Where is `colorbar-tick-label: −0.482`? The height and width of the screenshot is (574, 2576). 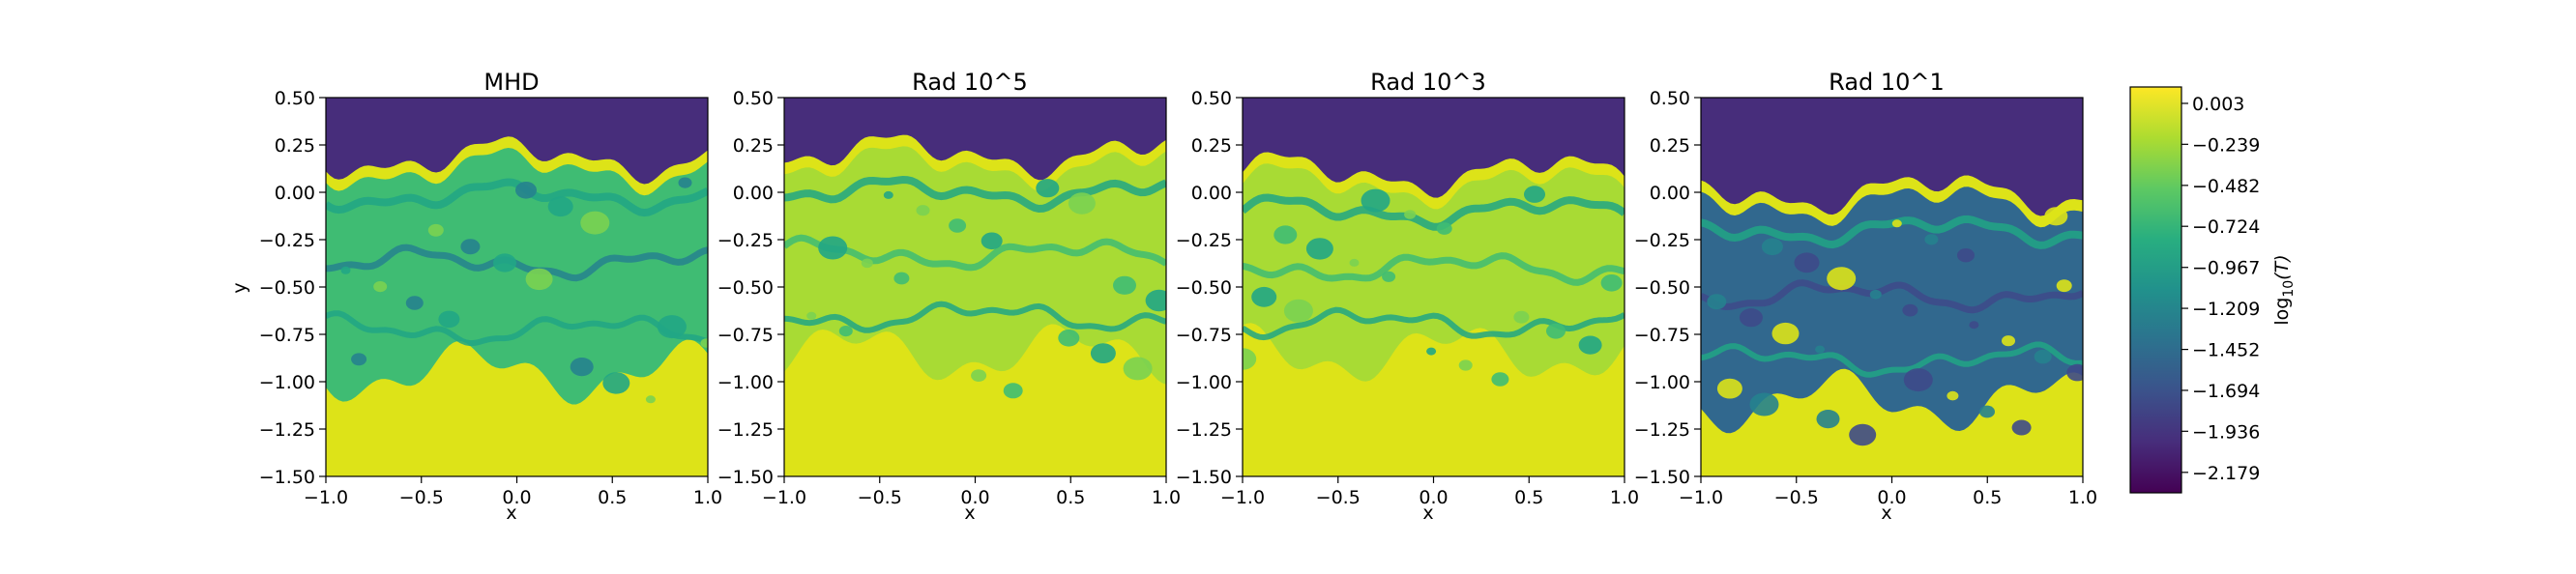 colorbar-tick-label: −0.482 is located at coordinates (2226, 186).